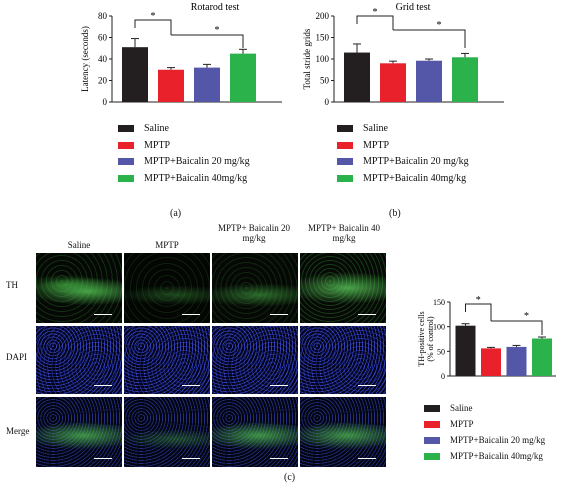  I want to click on chart-title: Rotarod test, so click(215, 7).